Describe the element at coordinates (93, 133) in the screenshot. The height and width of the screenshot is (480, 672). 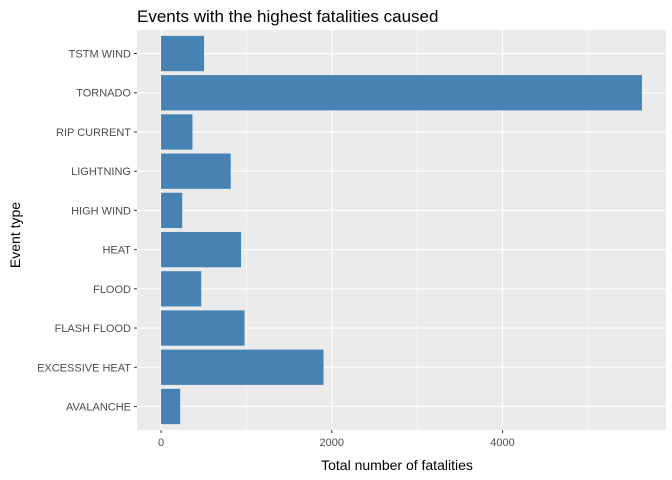
I see `y-tick-label: RIP CURRENT` at that location.